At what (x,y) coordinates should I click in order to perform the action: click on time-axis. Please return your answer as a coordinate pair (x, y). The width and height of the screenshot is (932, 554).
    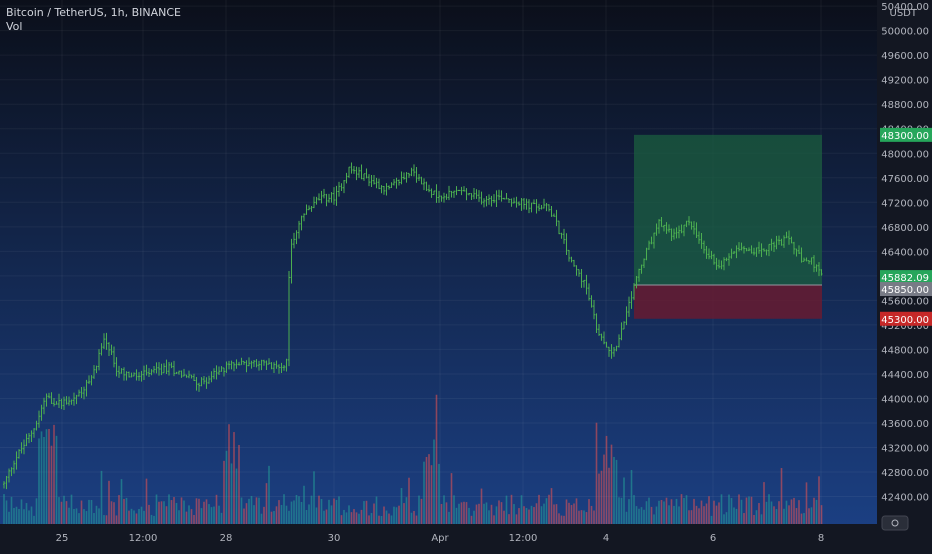
    Looking at the image, I should click on (438, 537).